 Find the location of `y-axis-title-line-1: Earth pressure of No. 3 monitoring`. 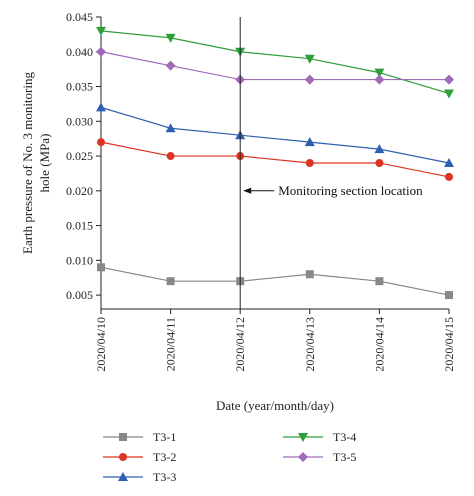

y-axis-title-line-1: Earth pressure of No. 3 monitoring is located at coordinates (27, 163).